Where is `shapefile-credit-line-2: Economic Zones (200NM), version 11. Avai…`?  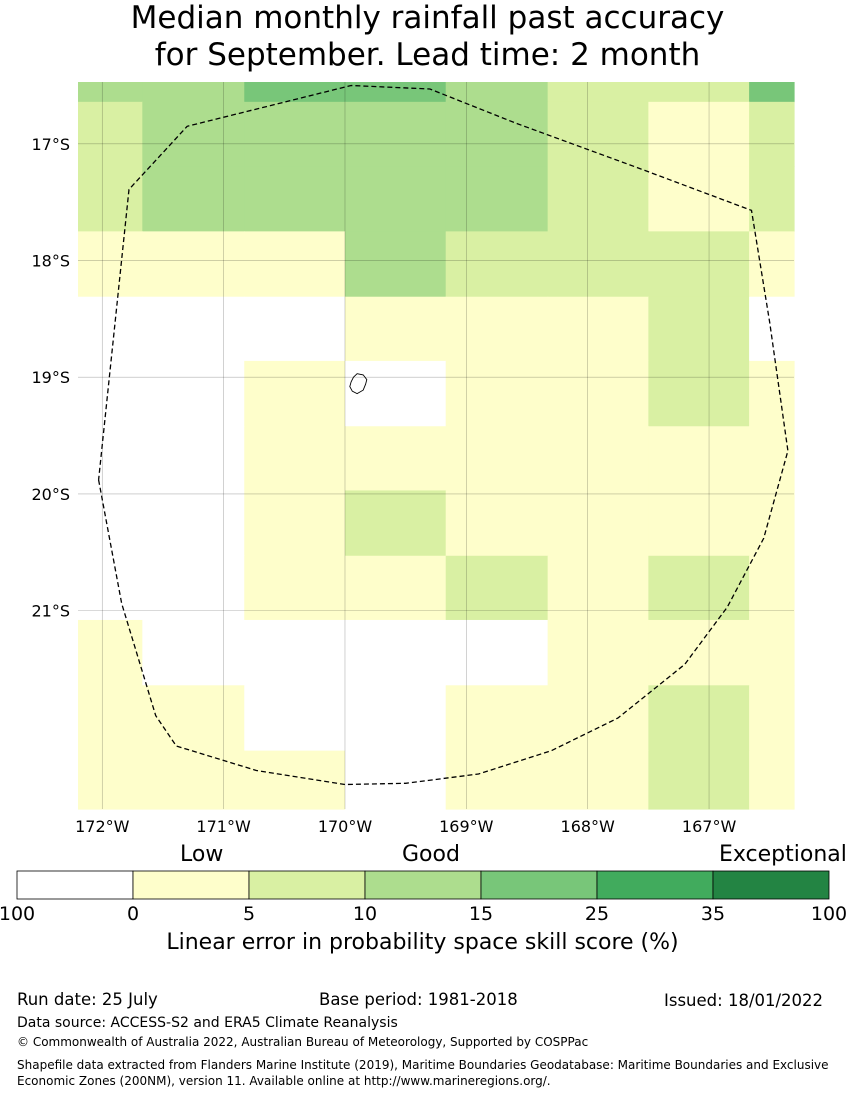 shapefile-credit-line-2: Economic Zones (200NM), version 11. Avai… is located at coordinates (284, 1081).